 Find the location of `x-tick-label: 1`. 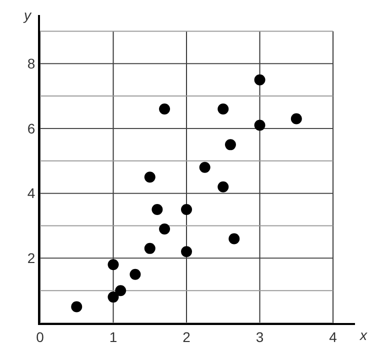

x-tick-label: 1 is located at coordinates (113, 336).